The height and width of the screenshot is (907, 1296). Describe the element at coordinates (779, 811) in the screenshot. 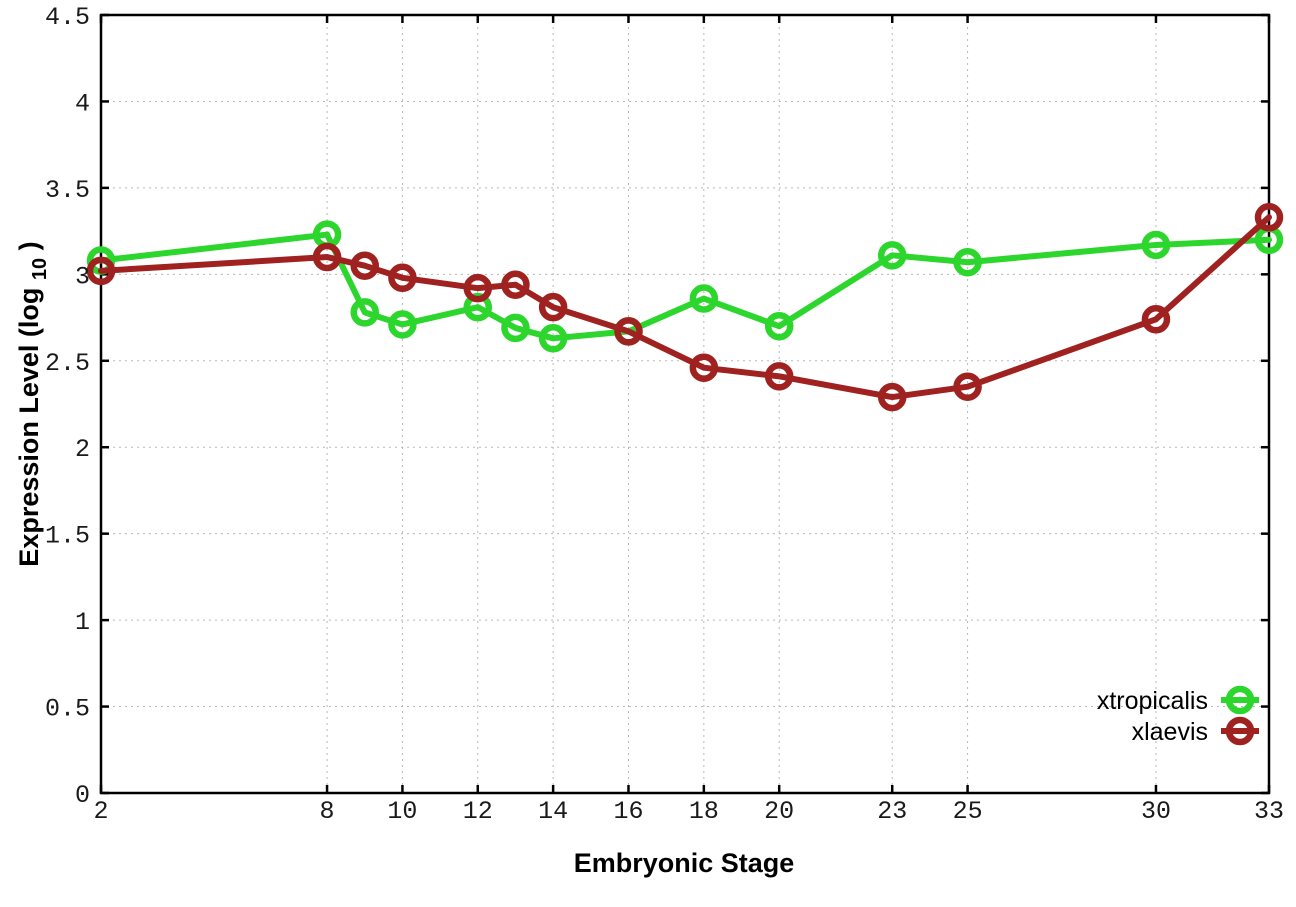

I see `x-tick-label: 20` at that location.